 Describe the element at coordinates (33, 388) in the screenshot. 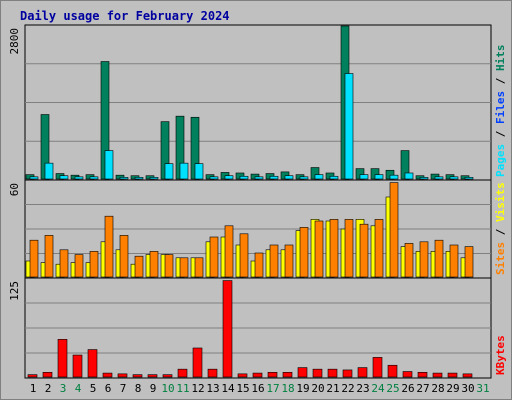

I see `day-label-1: 1` at that location.